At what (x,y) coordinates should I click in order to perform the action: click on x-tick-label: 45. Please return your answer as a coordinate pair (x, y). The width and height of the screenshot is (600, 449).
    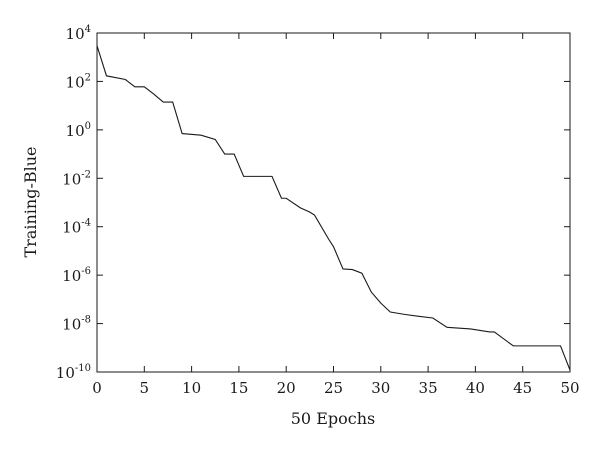
    Looking at the image, I should click on (522, 388).